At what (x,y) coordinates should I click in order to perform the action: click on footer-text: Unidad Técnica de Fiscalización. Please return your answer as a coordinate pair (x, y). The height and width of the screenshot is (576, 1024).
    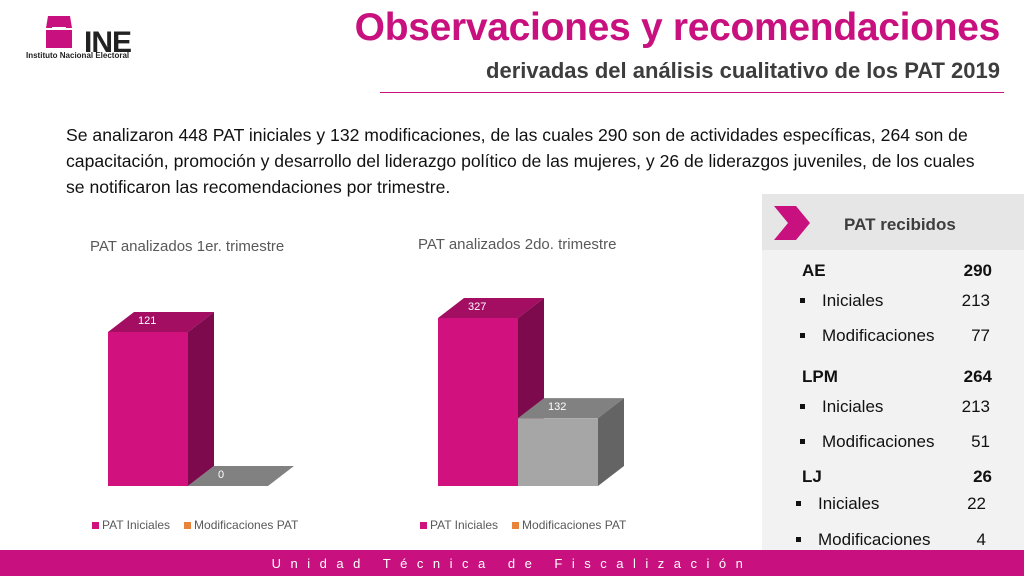
    Looking at the image, I should click on (512, 563).